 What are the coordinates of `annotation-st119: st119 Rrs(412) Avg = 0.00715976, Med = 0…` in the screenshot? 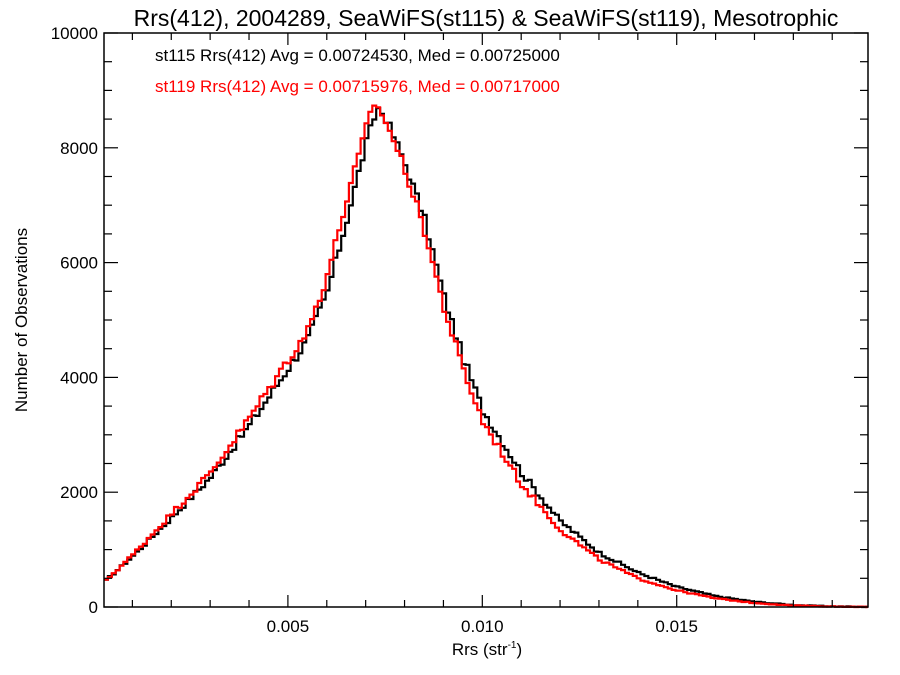 It's located at (357, 86).